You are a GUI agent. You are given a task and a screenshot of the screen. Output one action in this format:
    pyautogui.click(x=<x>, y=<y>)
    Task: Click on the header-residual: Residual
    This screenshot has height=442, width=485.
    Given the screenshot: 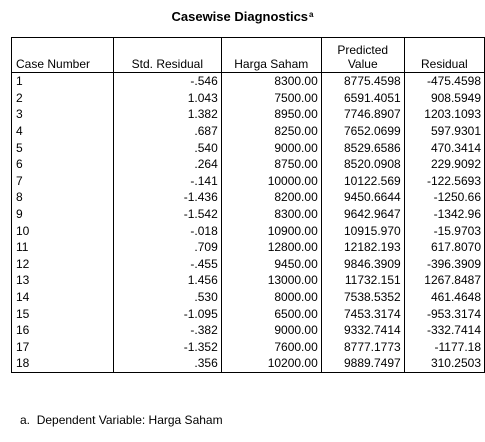 What is the action you would take?
    pyautogui.click(x=444, y=55)
    